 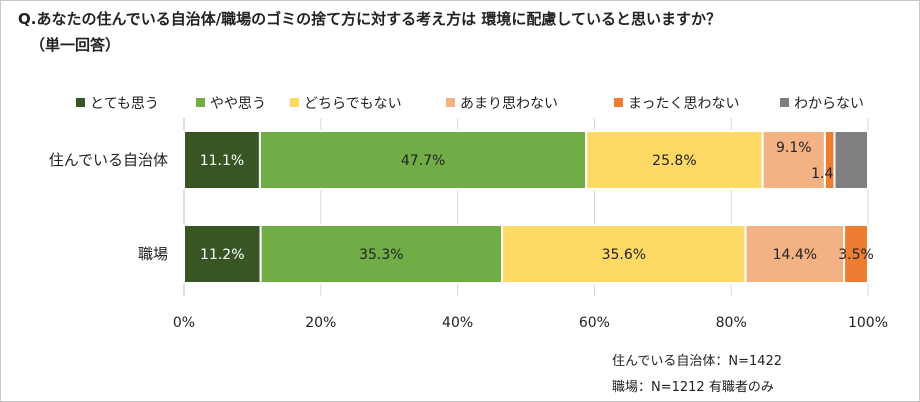 What do you see at coordinates (108, 160) in the screenshot?
I see `category-label: 住んでいる自治体` at bounding box center [108, 160].